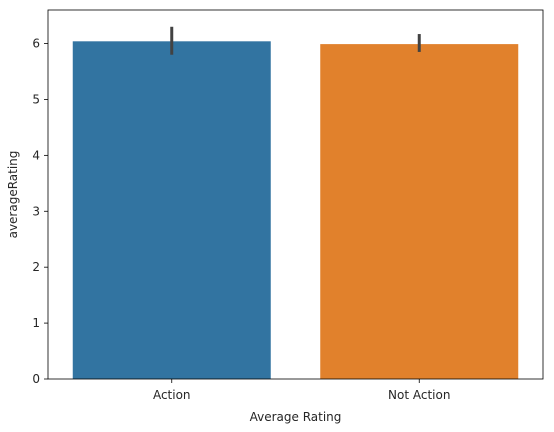 The image size is (554, 432). I want to click on y-tick-label-1: 1, so click(36, 323).